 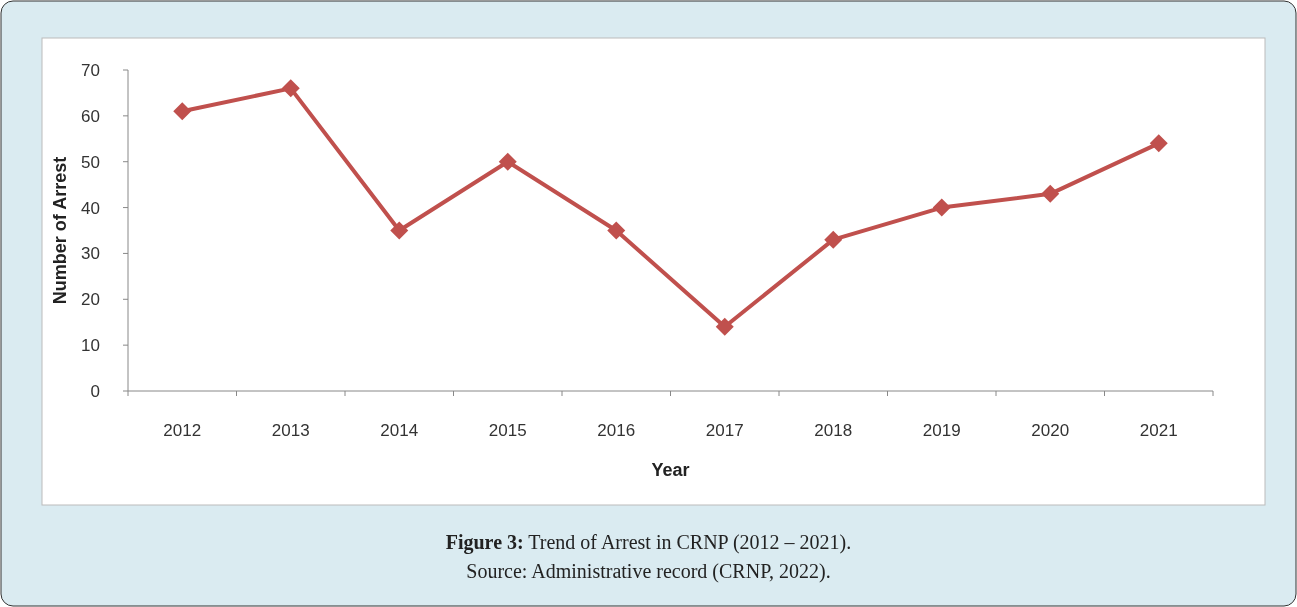 I want to click on y-tick-label: 70, so click(x=90, y=70).